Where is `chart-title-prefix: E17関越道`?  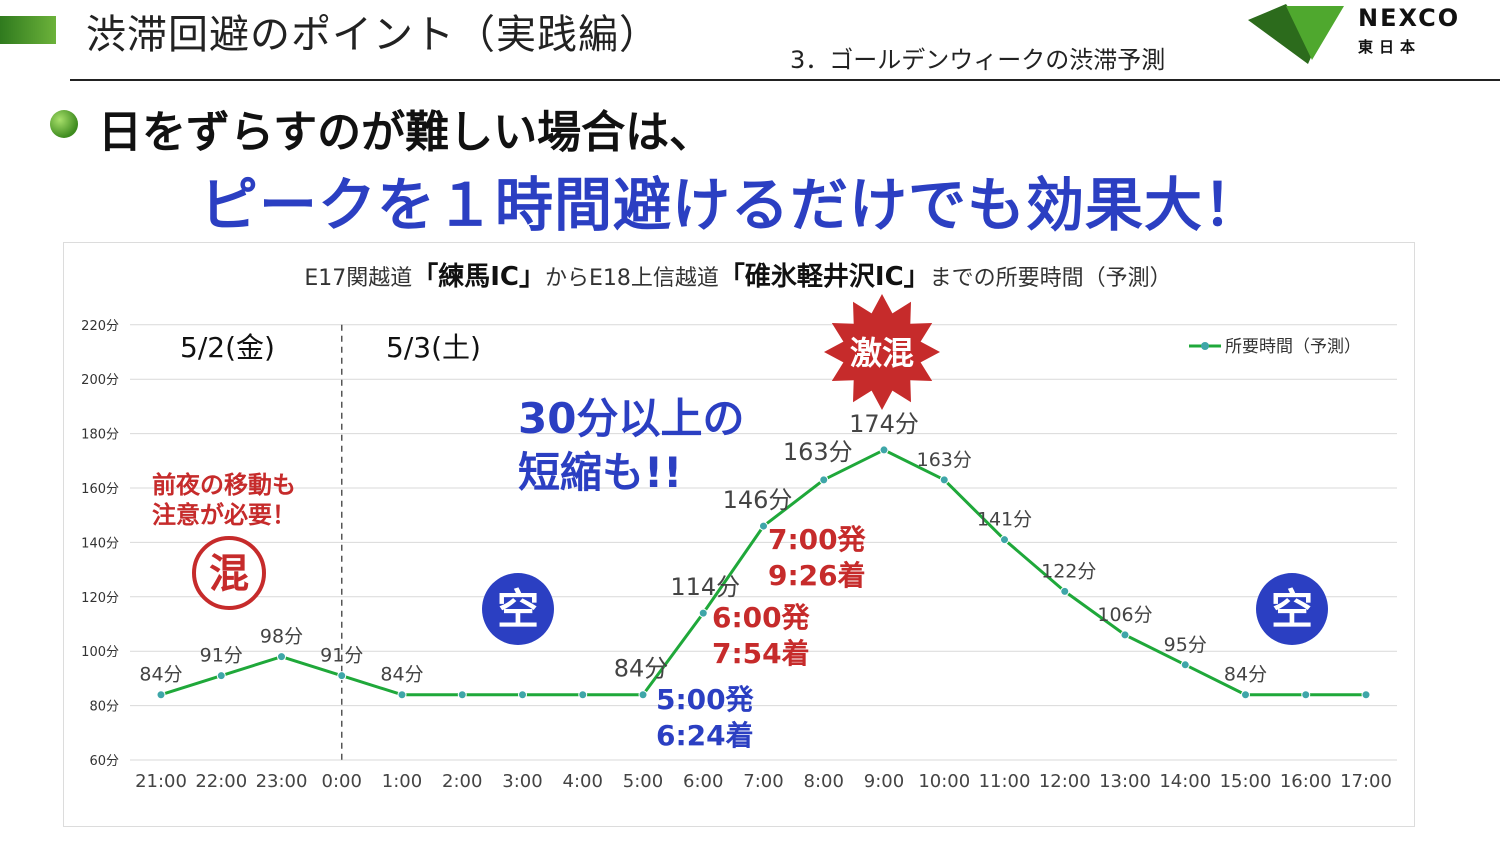
chart-title-prefix: E17関越道 is located at coordinates (358, 278).